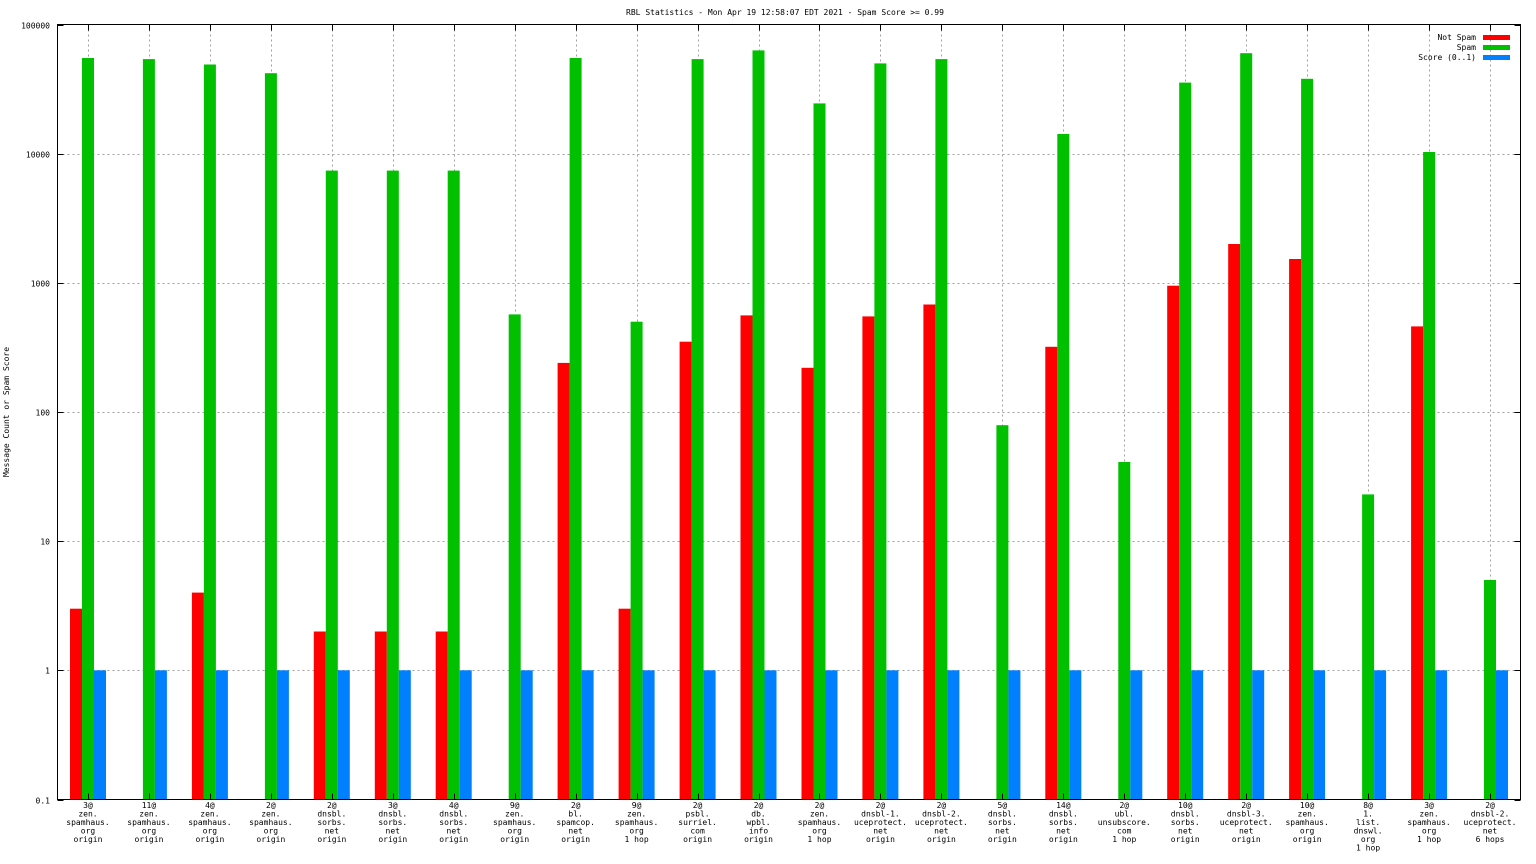 The height and width of the screenshot is (864, 1536). I want to click on x-tick-label: 2@ db. wpbl. info origin, so click(758, 822).